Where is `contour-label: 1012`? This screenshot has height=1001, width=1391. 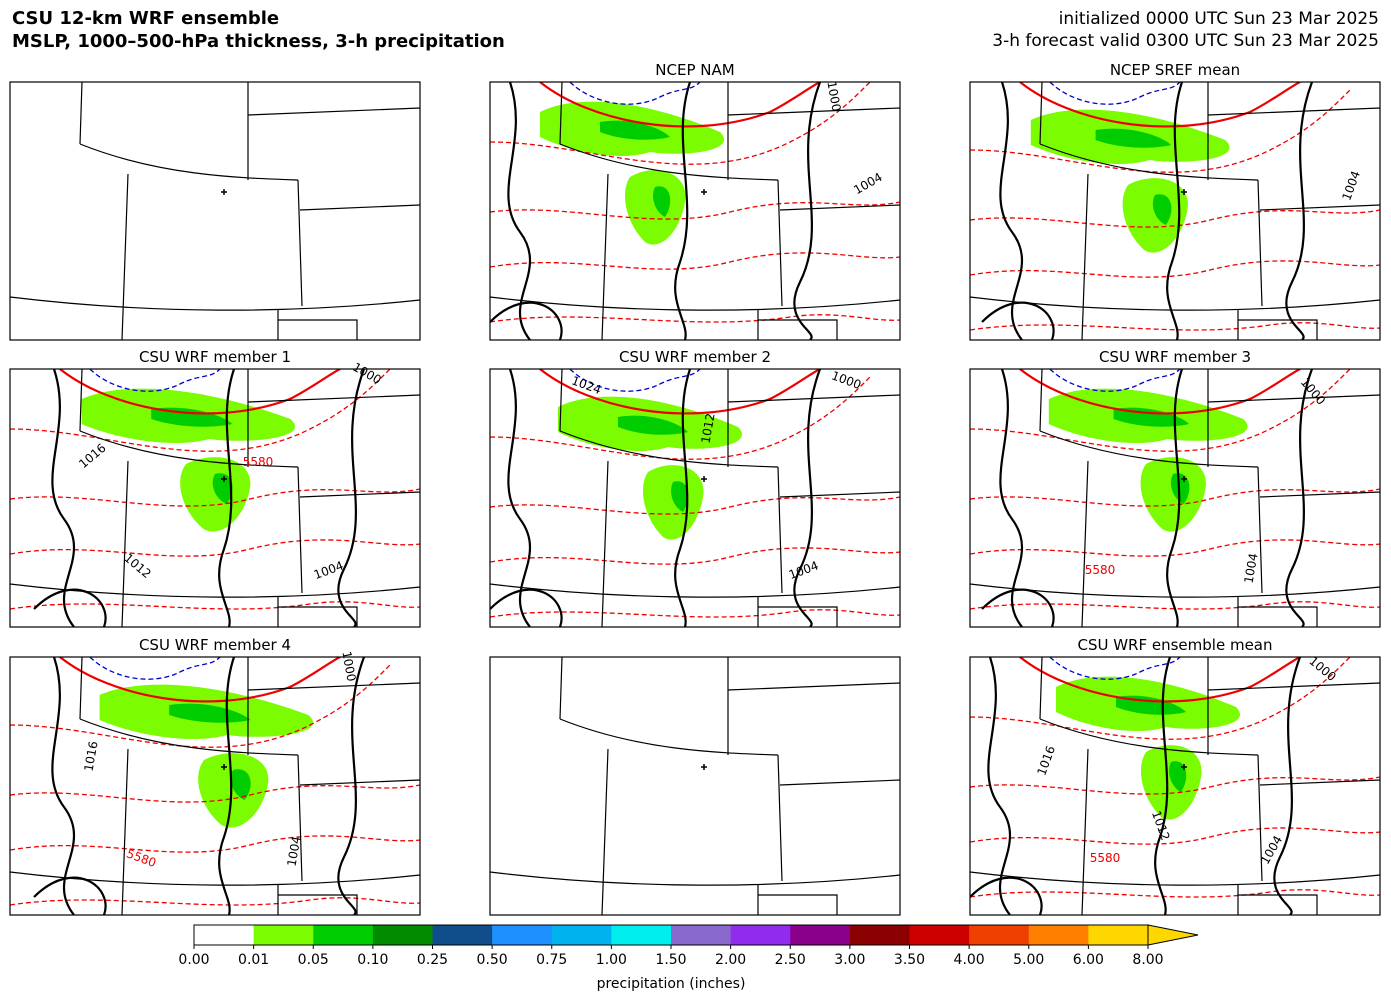 contour-label: 1012 is located at coordinates (137, 566).